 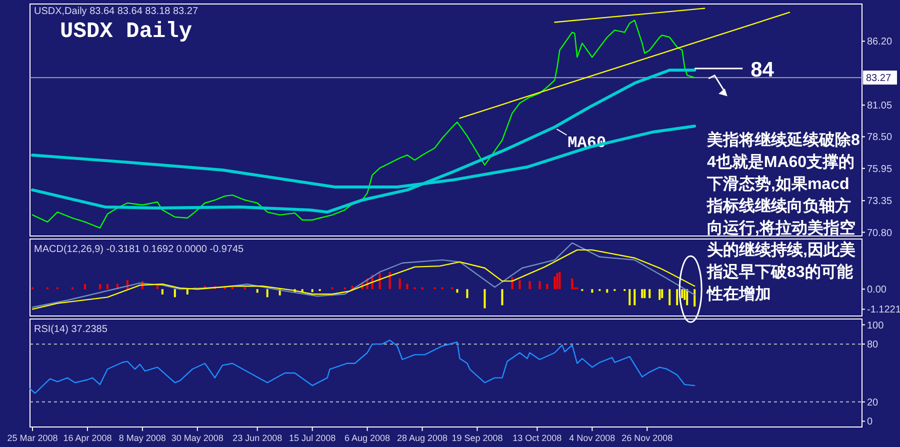 I want to click on x-tick-label: 13 Oct 2008, so click(x=537, y=438).